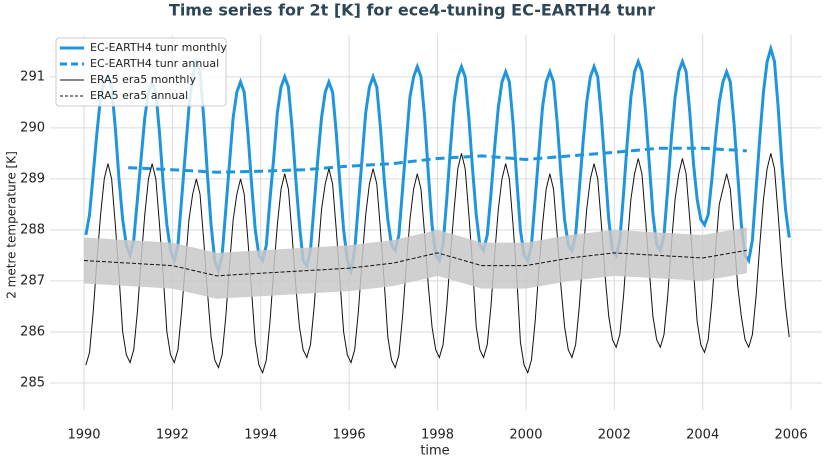 This screenshot has height=457, width=824. What do you see at coordinates (32, 331) in the screenshot?
I see `y-tick-label: 286` at bounding box center [32, 331].